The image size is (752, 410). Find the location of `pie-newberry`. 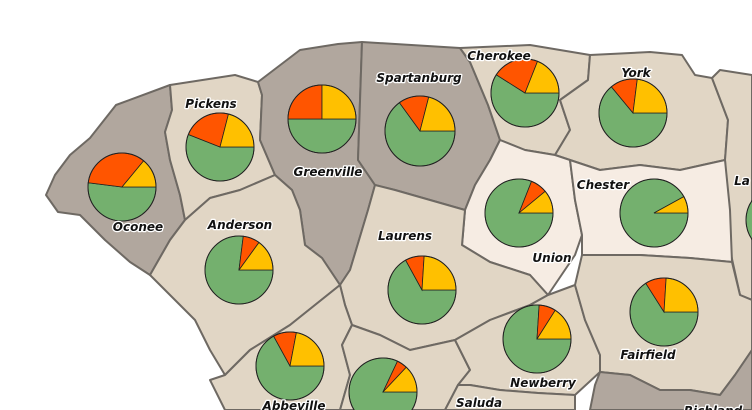

pie-newberry is located at coordinates (537, 339).